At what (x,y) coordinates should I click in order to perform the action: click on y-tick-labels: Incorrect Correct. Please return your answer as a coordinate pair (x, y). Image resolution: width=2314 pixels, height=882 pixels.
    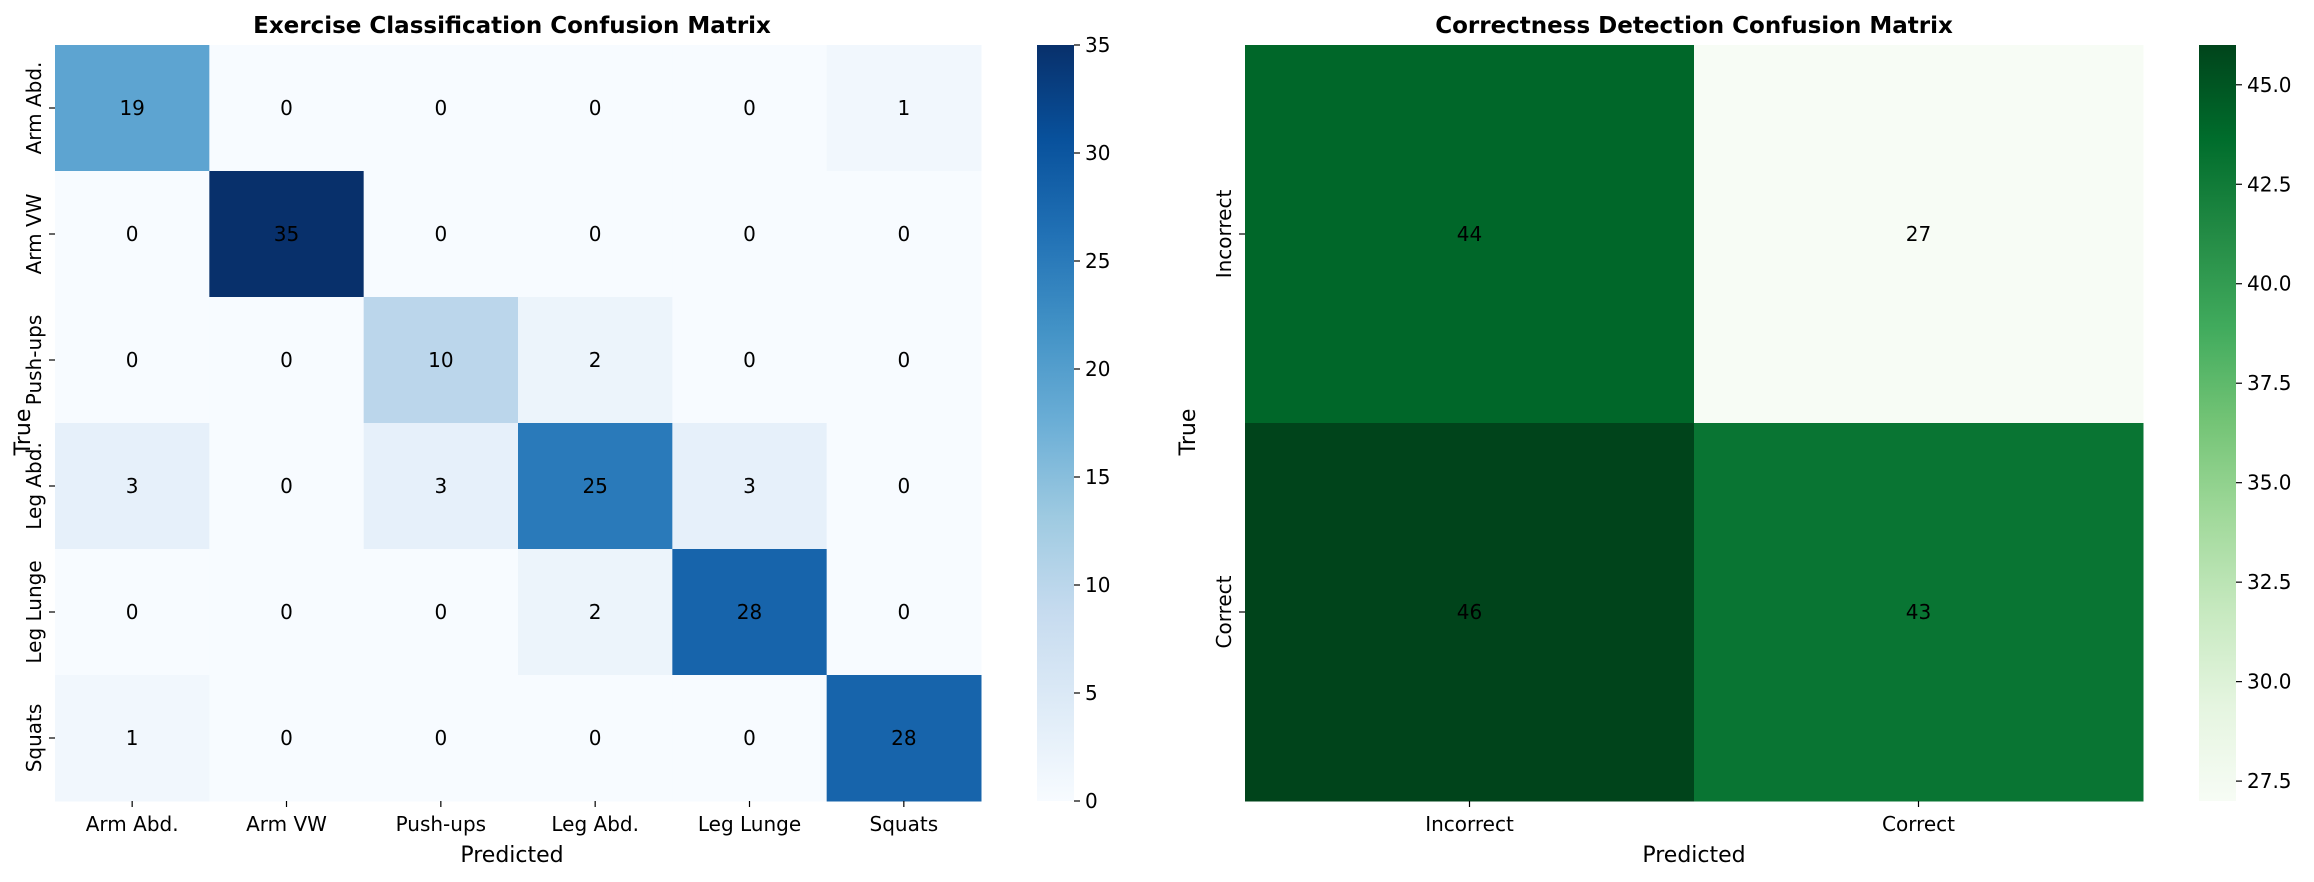
    Looking at the image, I should click on (1228, 419).